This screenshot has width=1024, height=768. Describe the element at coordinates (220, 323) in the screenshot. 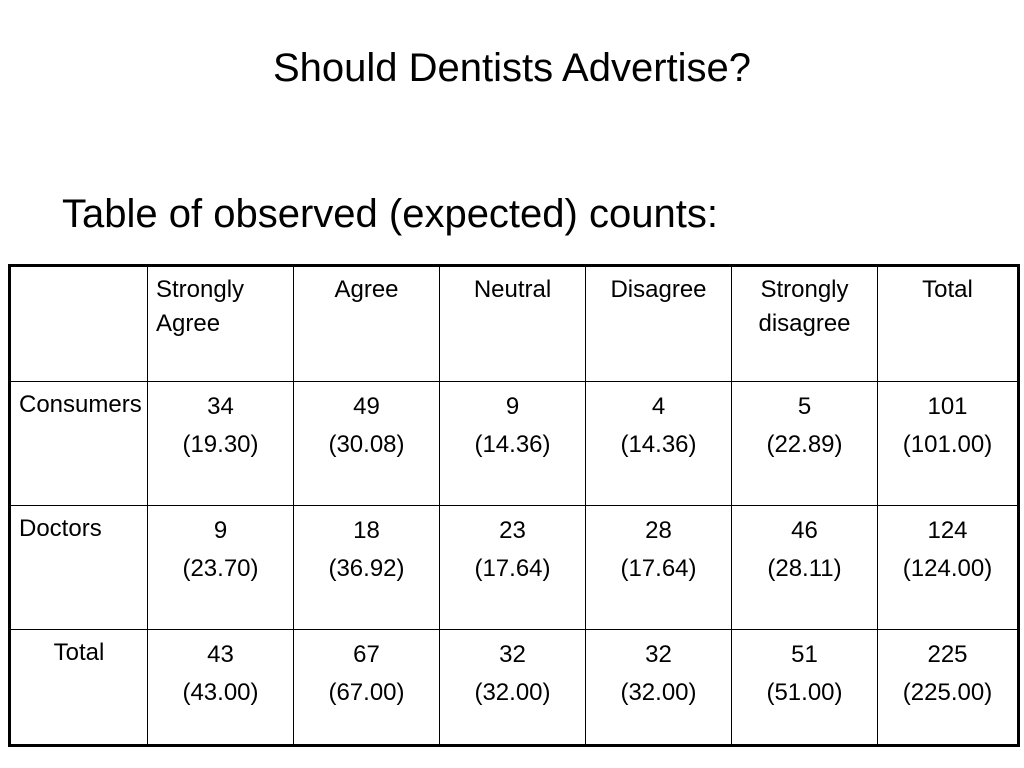

I see `header-strongly-agree: Strongly Agree` at that location.